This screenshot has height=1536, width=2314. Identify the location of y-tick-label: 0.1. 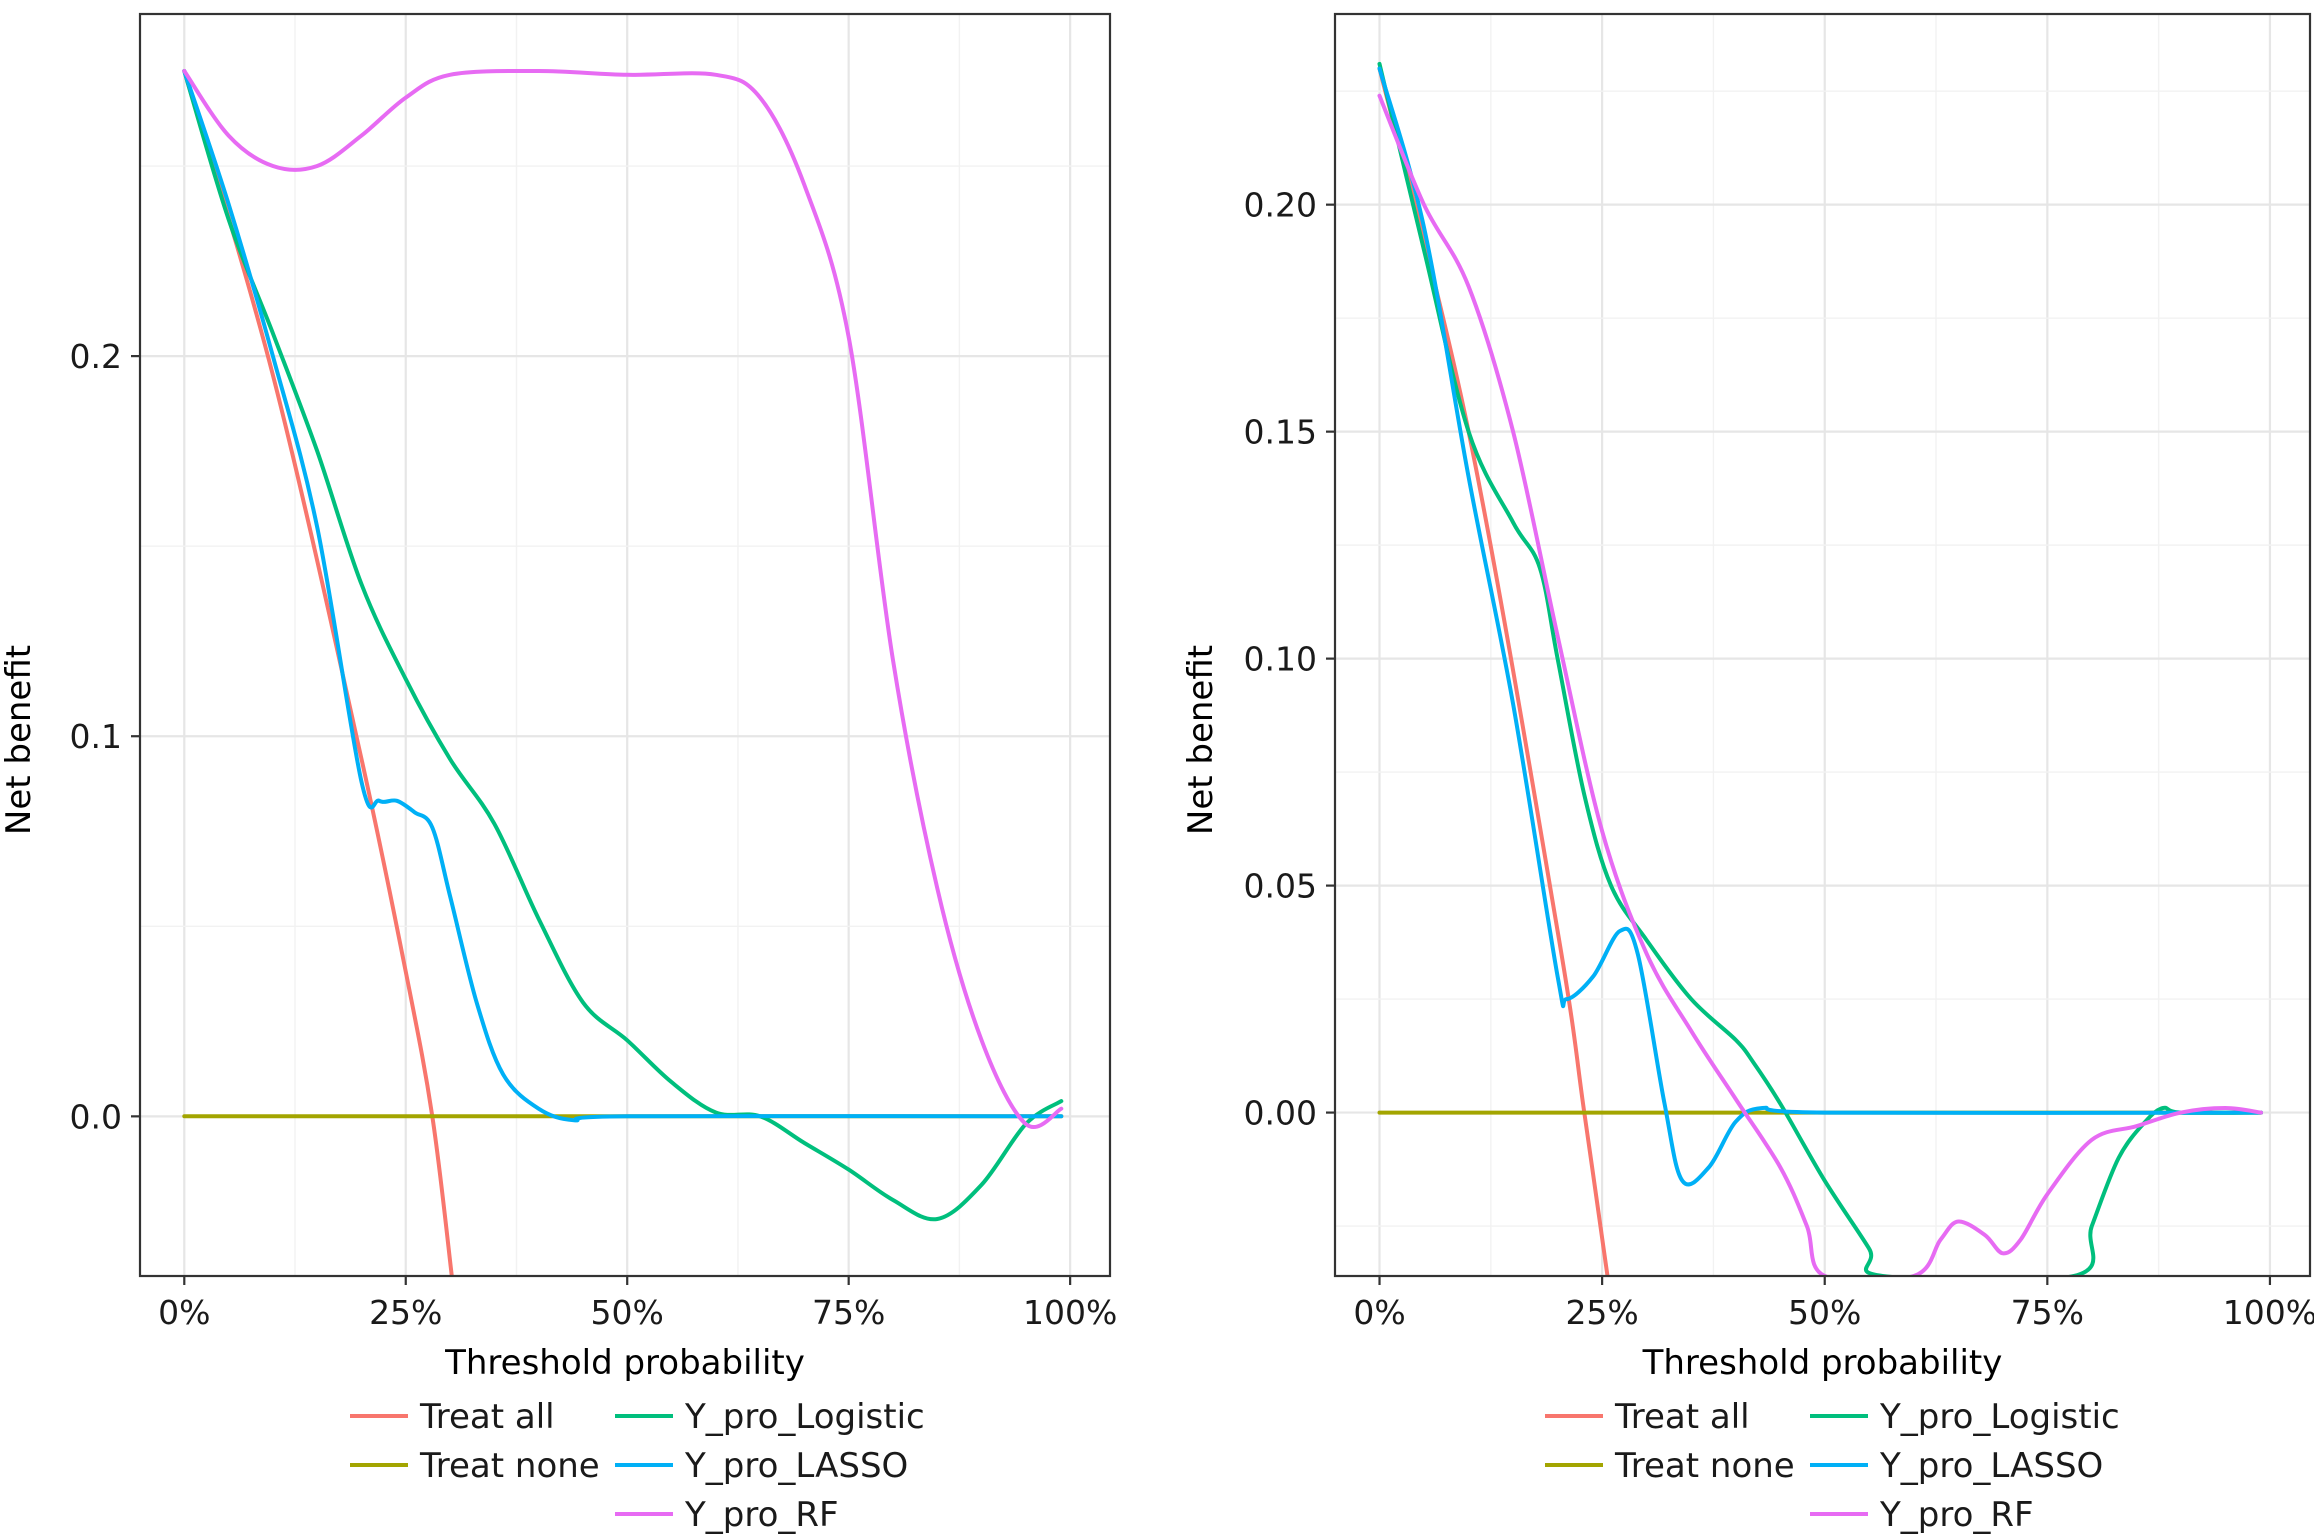
(96, 736).